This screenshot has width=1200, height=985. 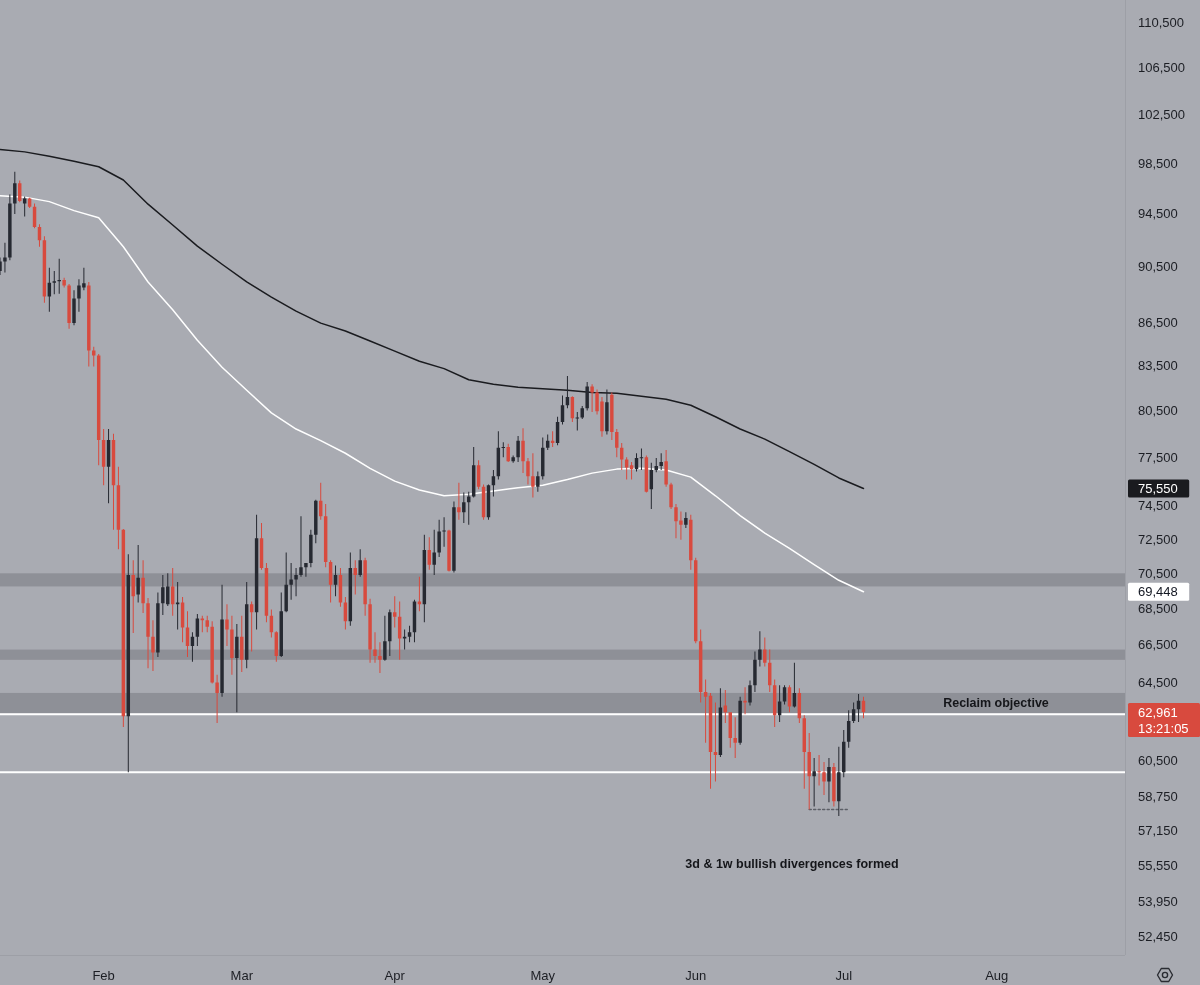 What do you see at coordinates (1158, 761) in the screenshot?
I see `y-tick-label: 60,500` at bounding box center [1158, 761].